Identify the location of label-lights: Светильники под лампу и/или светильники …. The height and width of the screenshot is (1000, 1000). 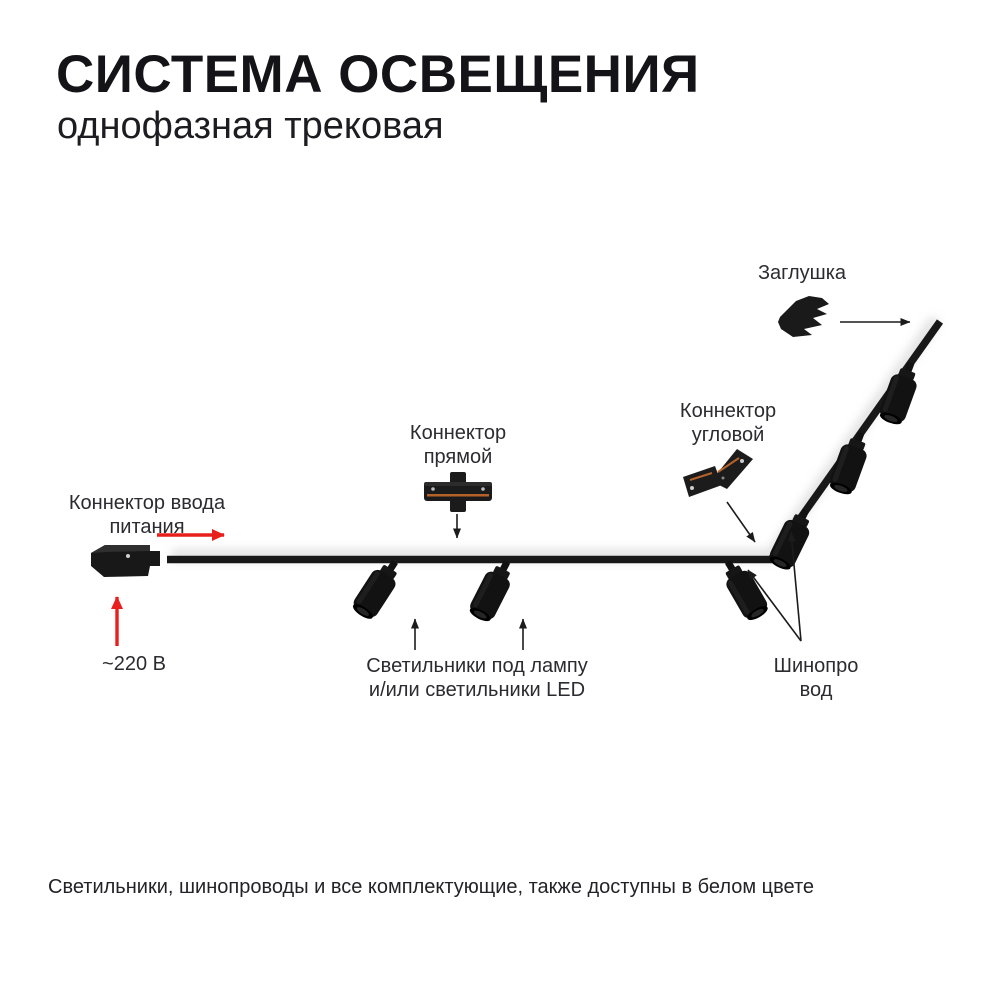
(477, 678).